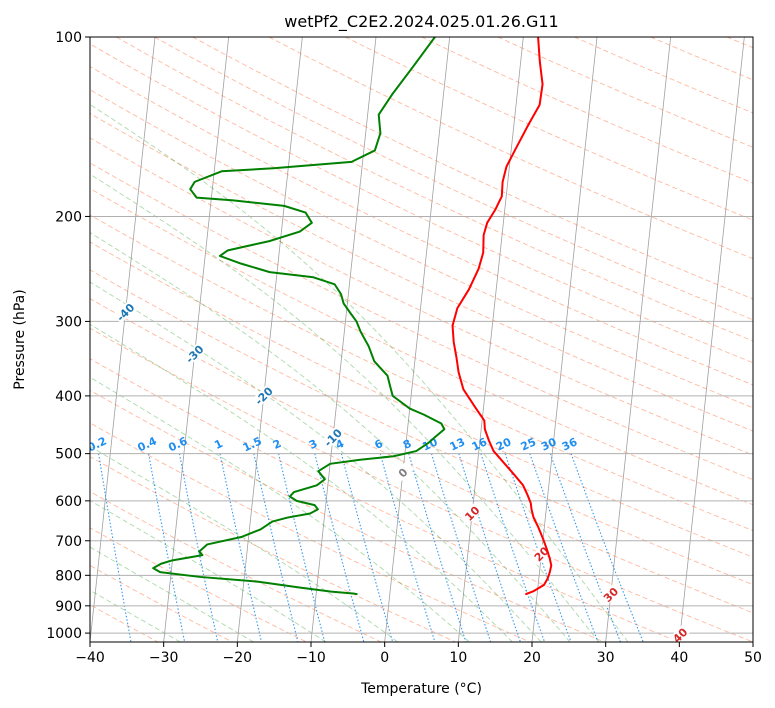  Describe the element at coordinates (502, 316) in the screenshot. I see `temperature-profile-line` at that location.